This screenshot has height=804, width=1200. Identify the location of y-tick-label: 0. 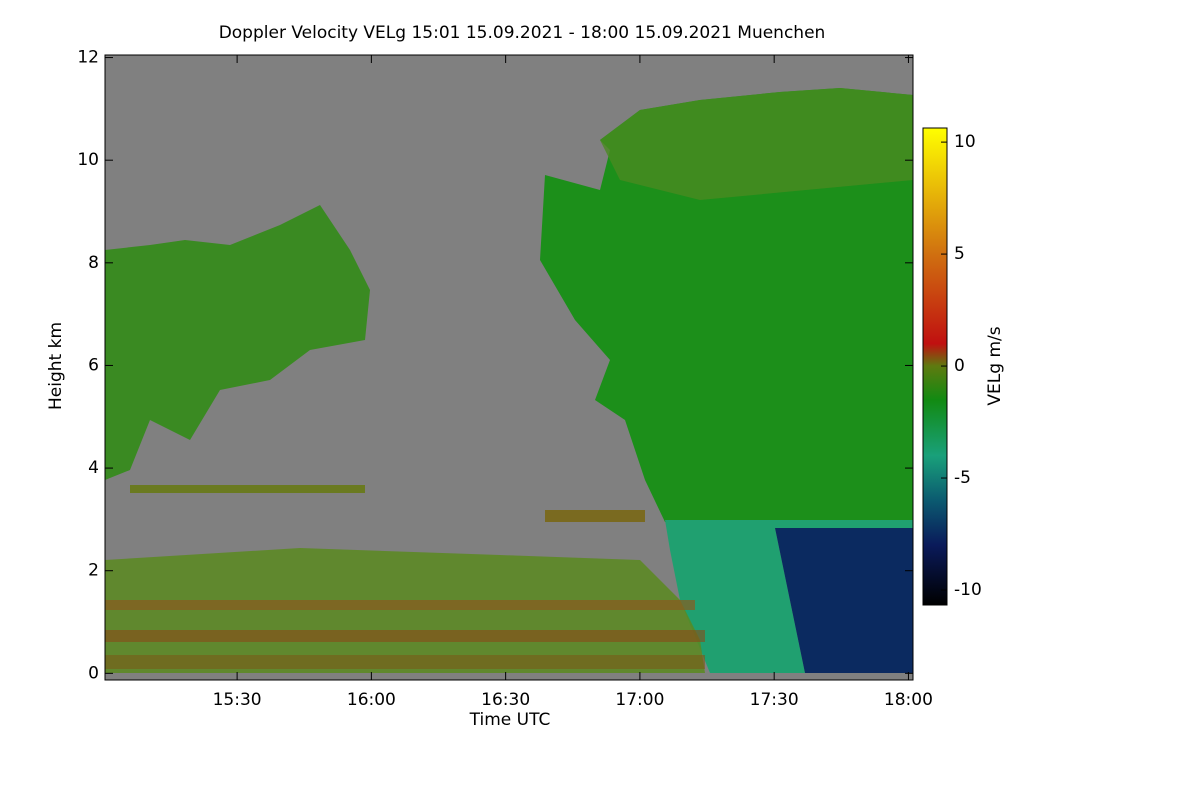
(93, 673).